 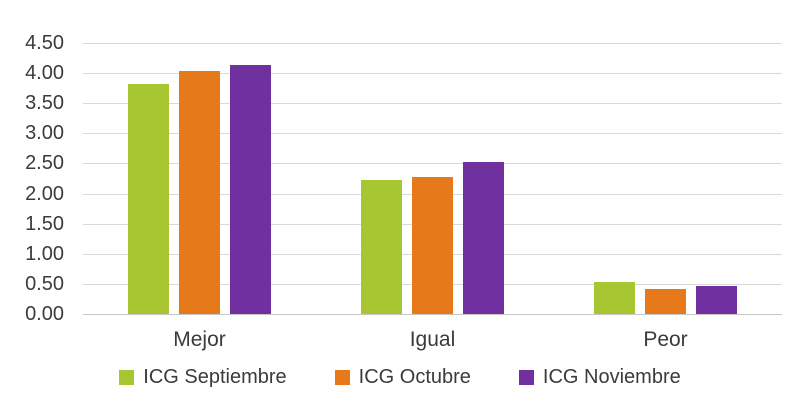 What do you see at coordinates (44, 253) in the screenshot?
I see `y-axis-tick-label: 1.00` at bounding box center [44, 253].